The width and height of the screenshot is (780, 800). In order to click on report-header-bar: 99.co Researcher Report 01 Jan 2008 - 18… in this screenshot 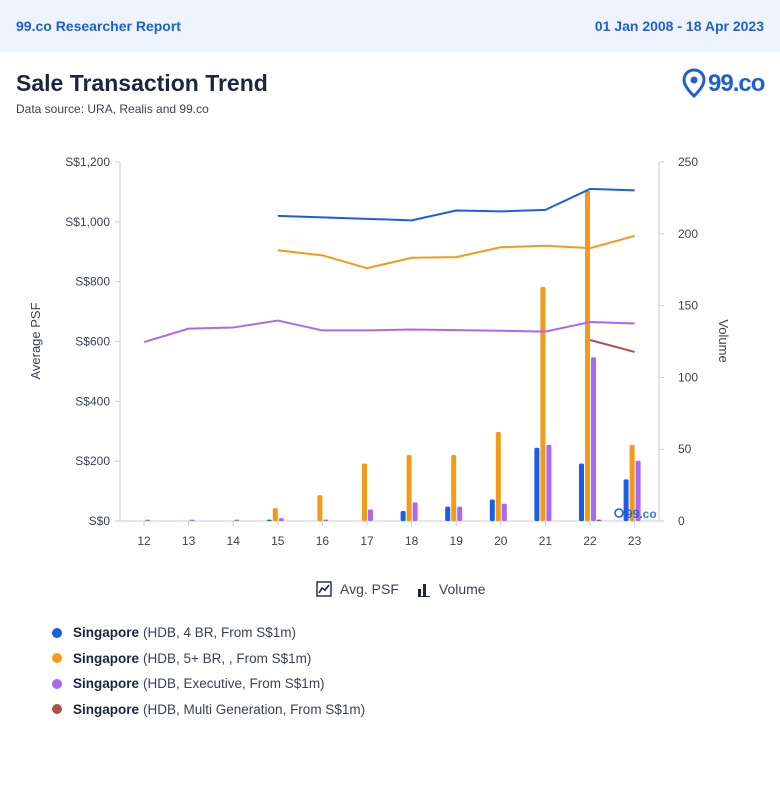, I will do `click(390, 26)`.